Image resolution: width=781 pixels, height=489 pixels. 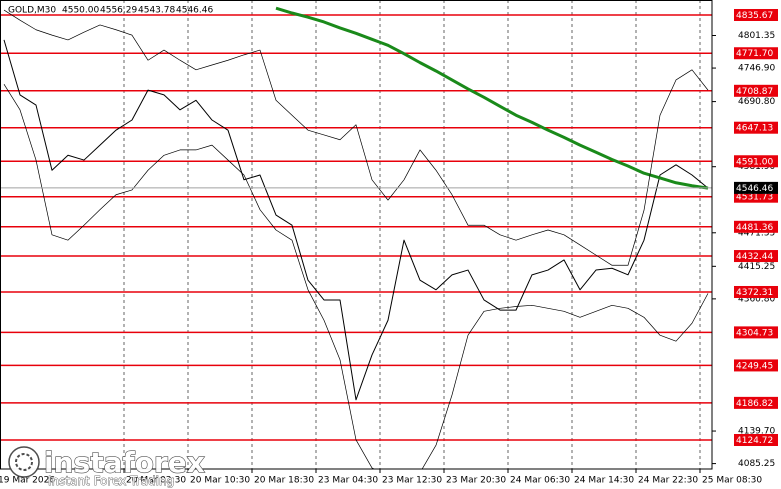 I want to click on level-label: 4372.31, so click(x=754, y=293).